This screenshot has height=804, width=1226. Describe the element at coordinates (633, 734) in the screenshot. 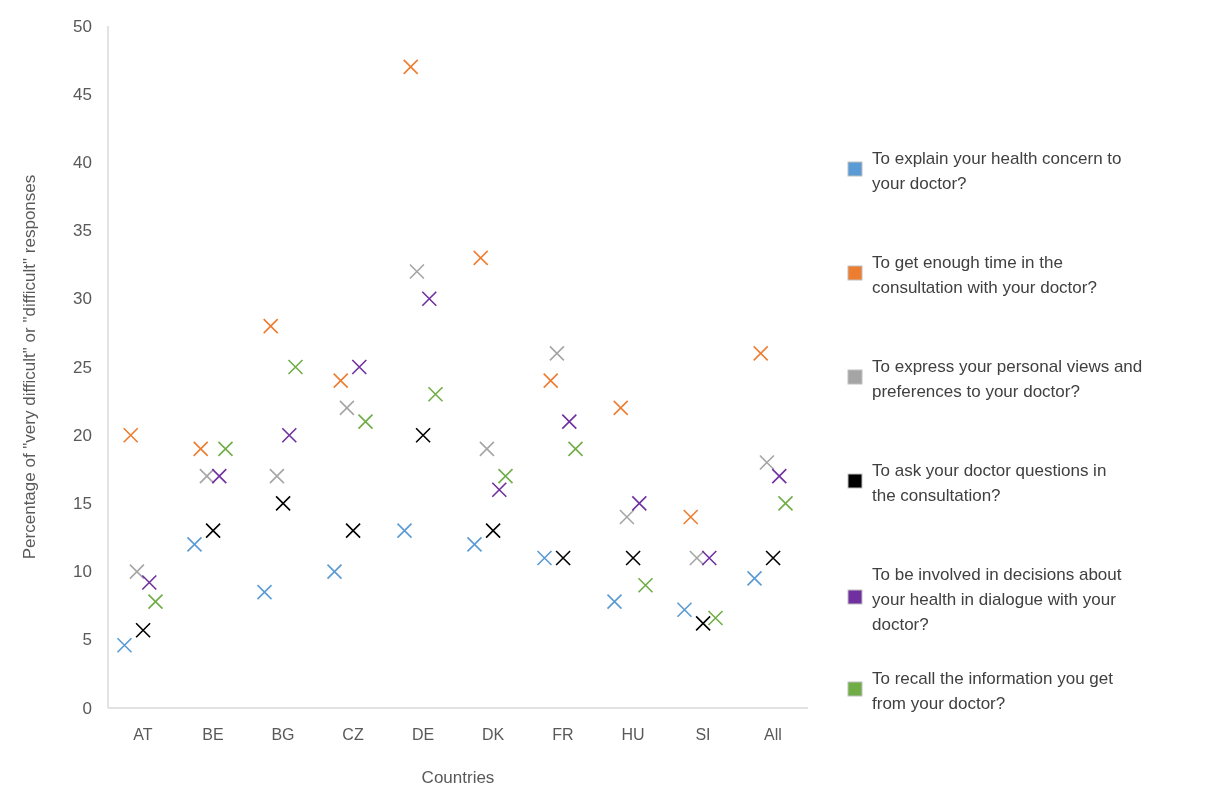

I see `x-tick-label: HU` at that location.